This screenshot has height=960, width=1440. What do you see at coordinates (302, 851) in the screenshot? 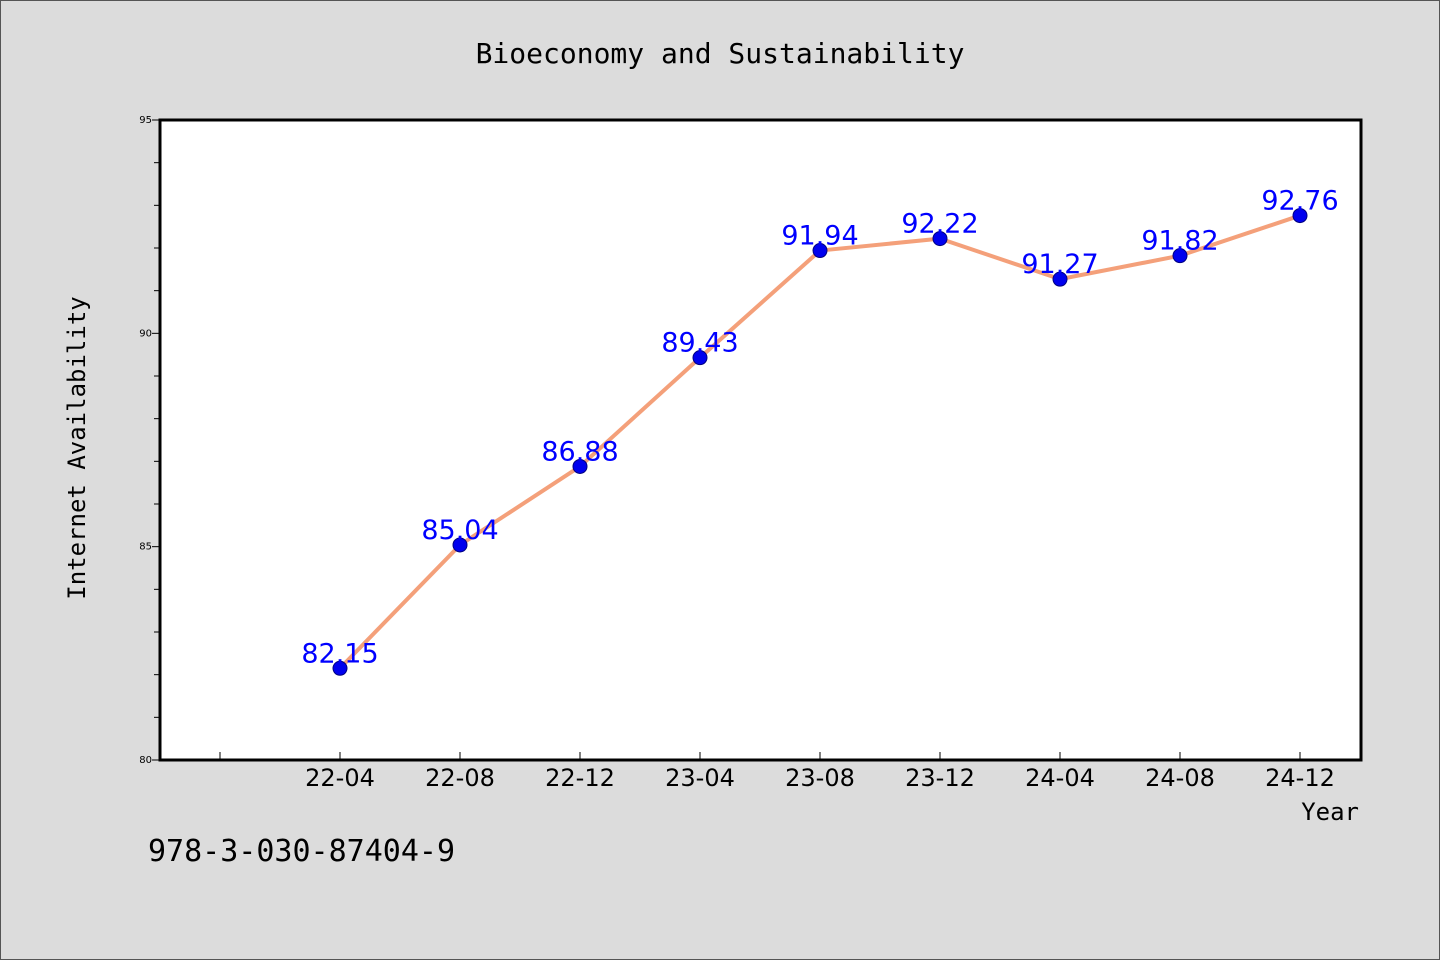
I see `isbn-footnote: 978-3-030-87404-9` at bounding box center [302, 851].